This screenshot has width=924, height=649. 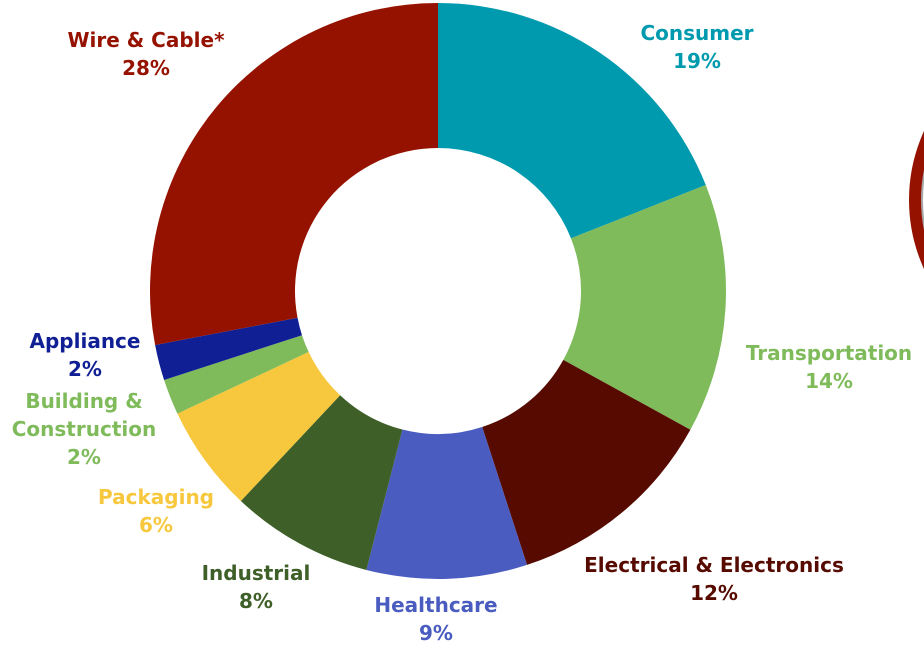 What do you see at coordinates (436, 633) in the screenshot?
I see `label-value: 9%` at bounding box center [436, 633].